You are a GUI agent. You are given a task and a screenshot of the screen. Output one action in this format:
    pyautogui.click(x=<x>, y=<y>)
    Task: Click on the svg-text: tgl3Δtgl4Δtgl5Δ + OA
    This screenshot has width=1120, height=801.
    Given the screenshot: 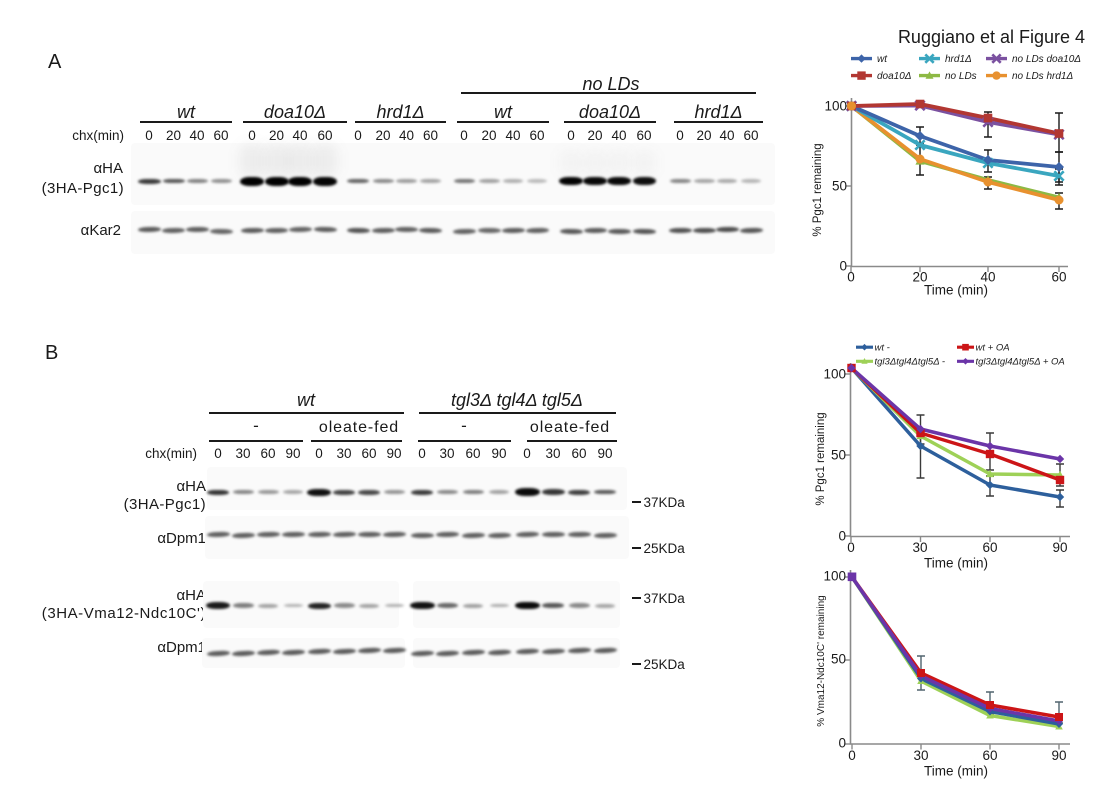 What is the action you would take?
    pyautogui.click(x=1020, y=362)
    